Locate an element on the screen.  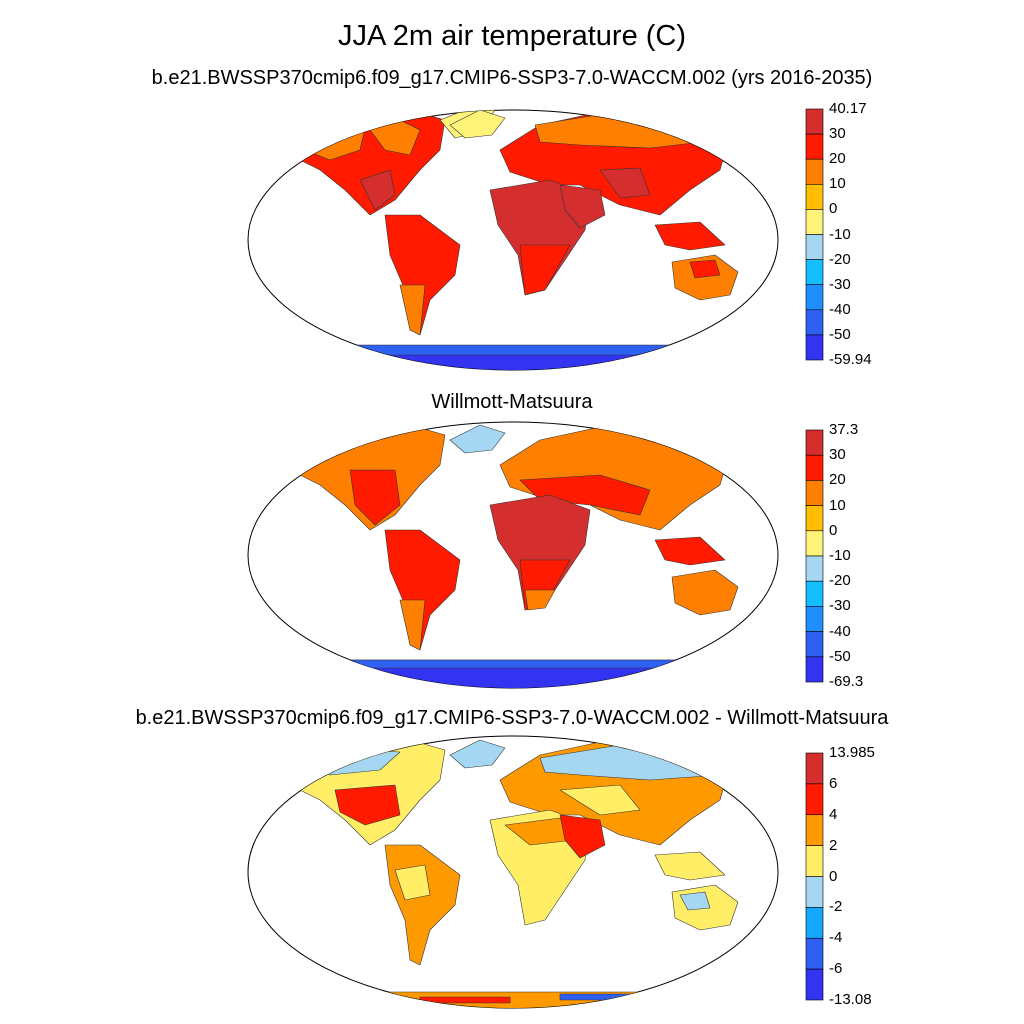
panel-1-australia is located at coordinates (705, 277).